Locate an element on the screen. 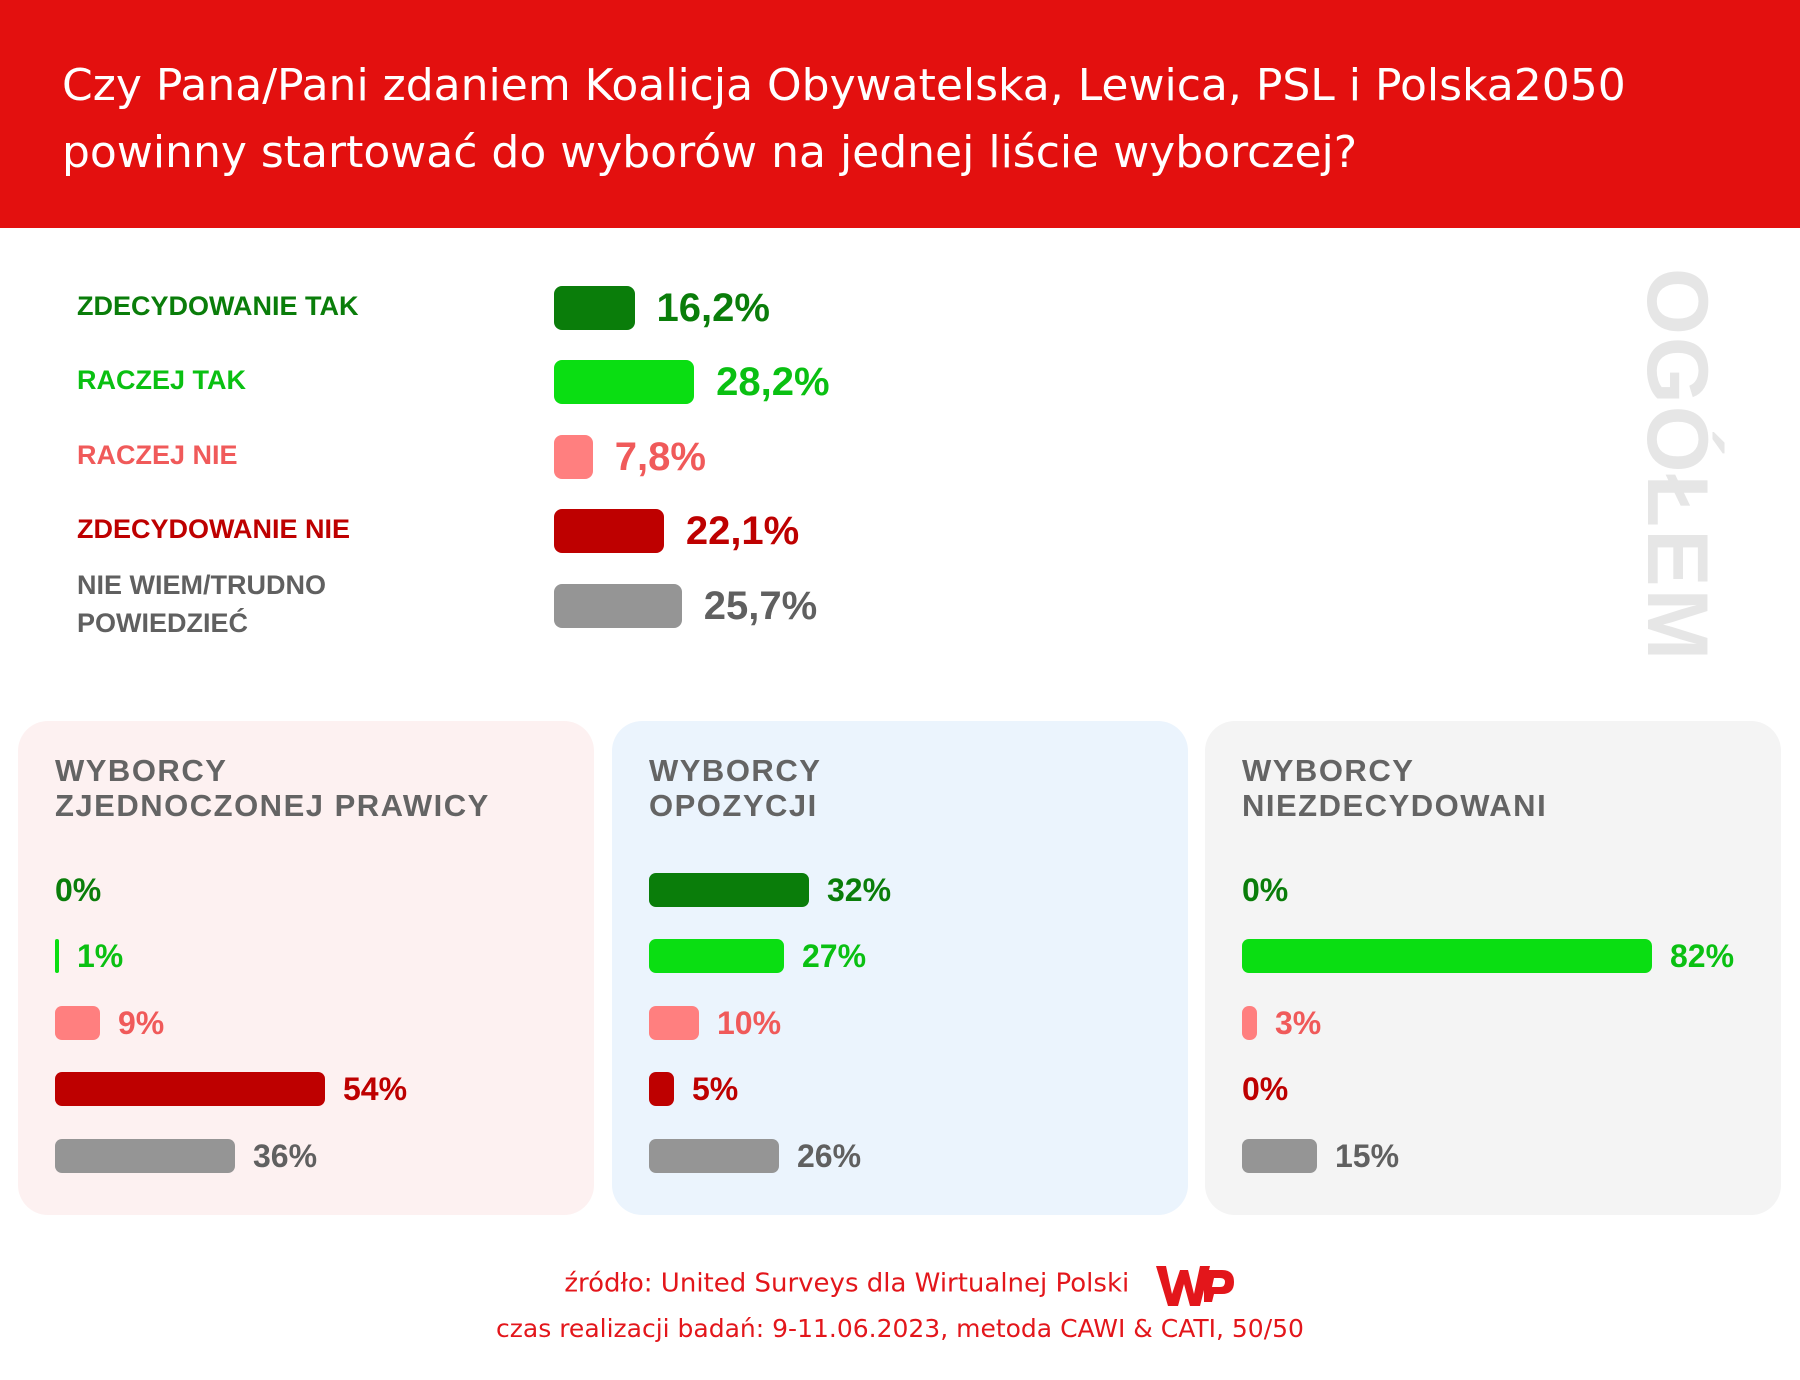  value-label: 25,7% is located at coordinates (760, 606).